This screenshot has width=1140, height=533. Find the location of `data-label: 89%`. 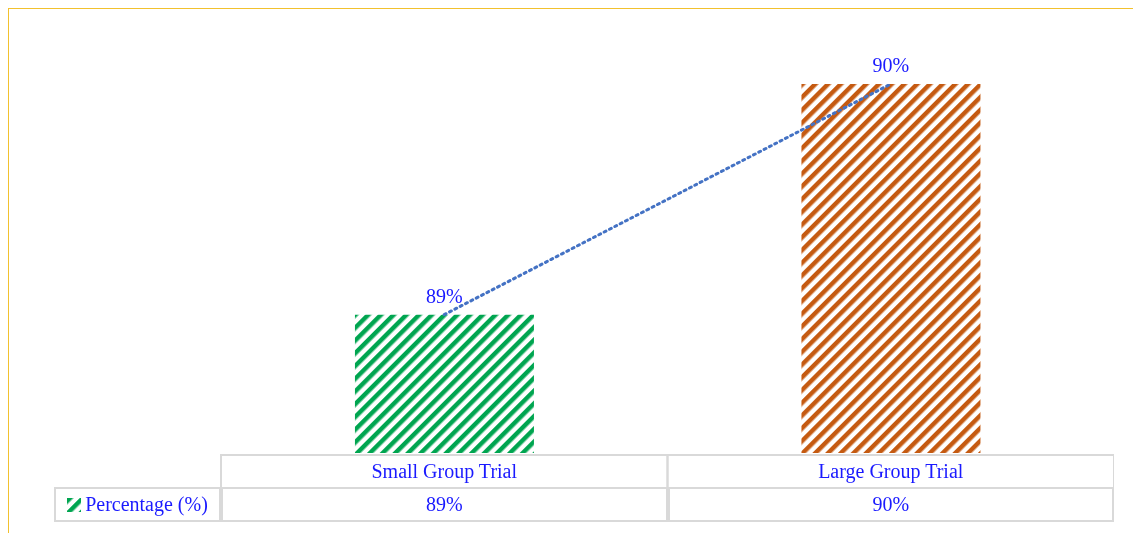

data-label: 89% is located at coordinates (444, 504).